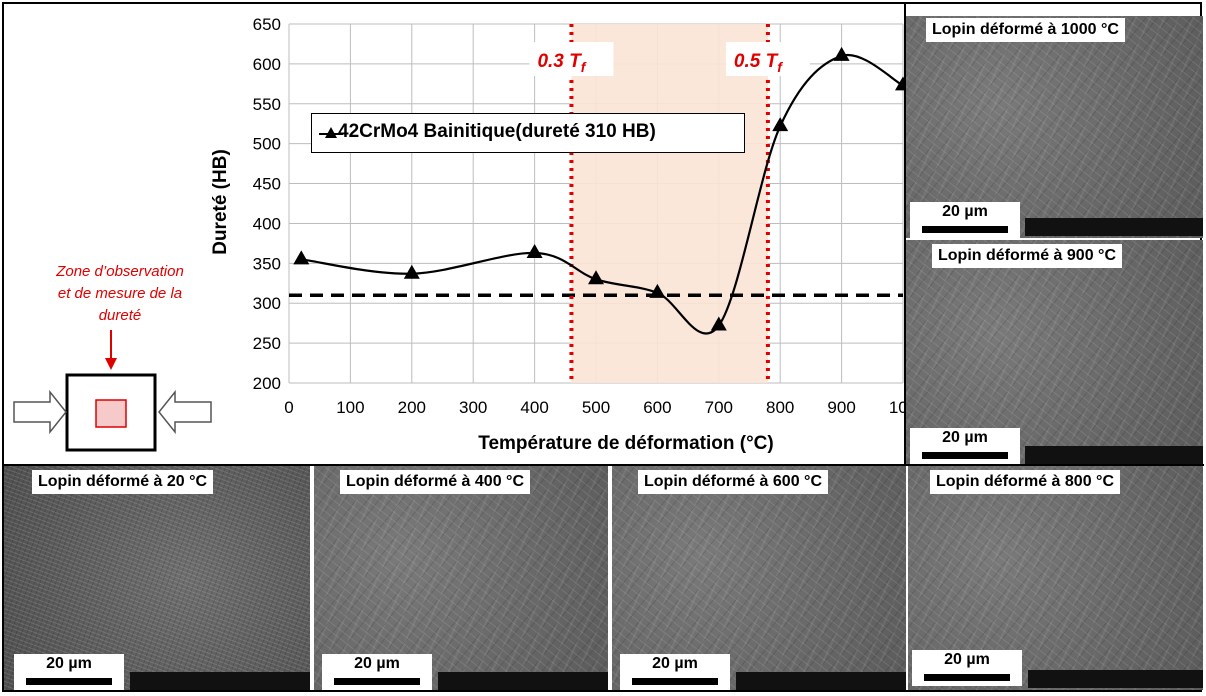  Describe the element at coordinates (412, 407) in the screenshot. I see `x-tick-label: 200` at that location.